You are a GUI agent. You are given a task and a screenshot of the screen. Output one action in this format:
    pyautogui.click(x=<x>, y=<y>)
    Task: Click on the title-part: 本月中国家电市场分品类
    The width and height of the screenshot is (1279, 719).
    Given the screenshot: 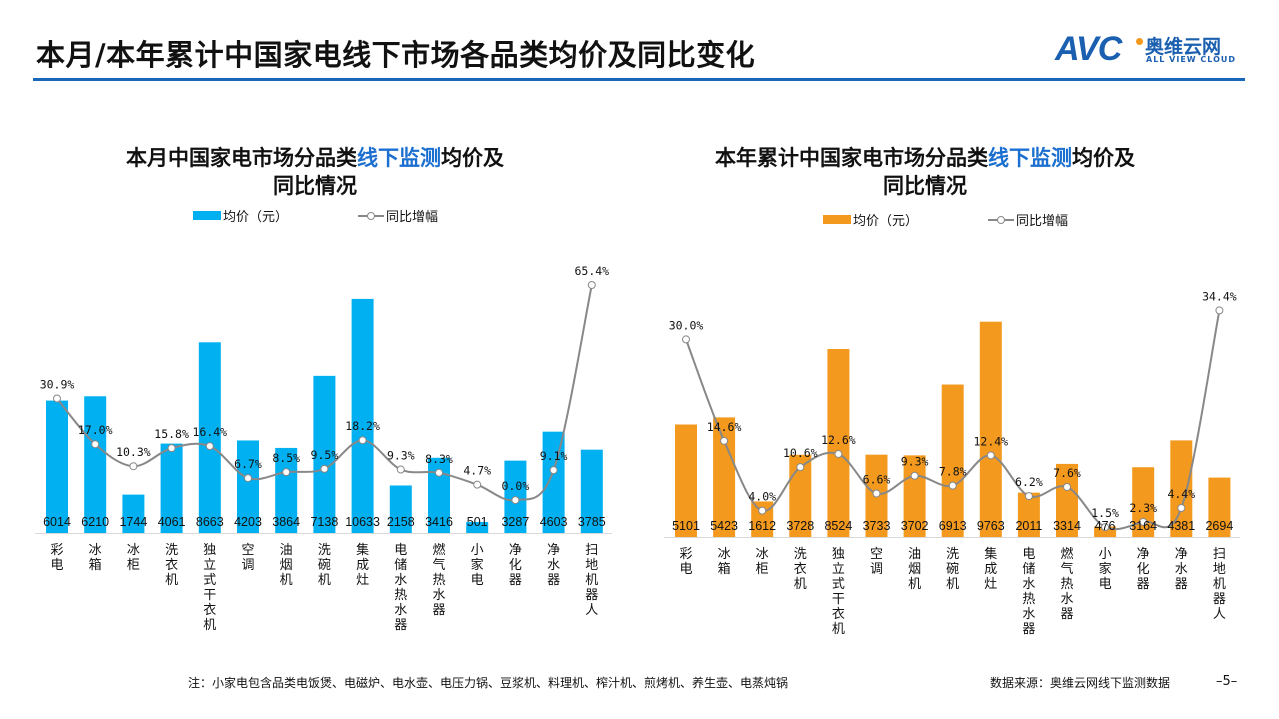 What is the action you would take?
    pyautogui.click(x=241, y=158)
    